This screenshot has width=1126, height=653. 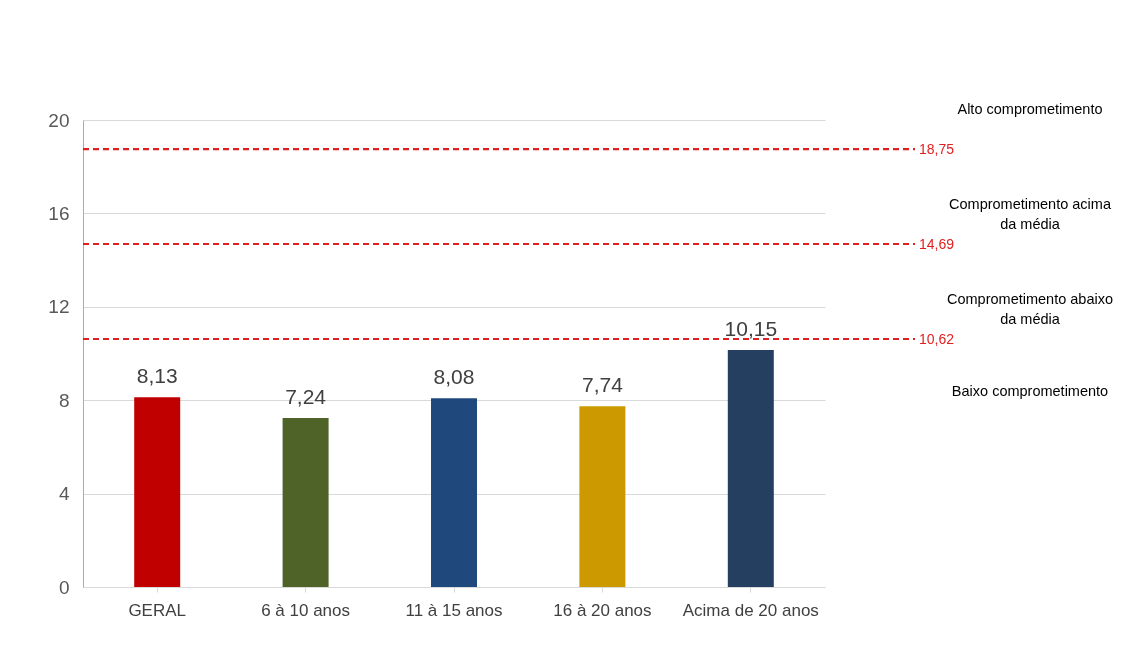 What do you see at coordinates (602, 385) in the screenshot?
I see `data-label: 7,74` at bounding box center [602, 385].